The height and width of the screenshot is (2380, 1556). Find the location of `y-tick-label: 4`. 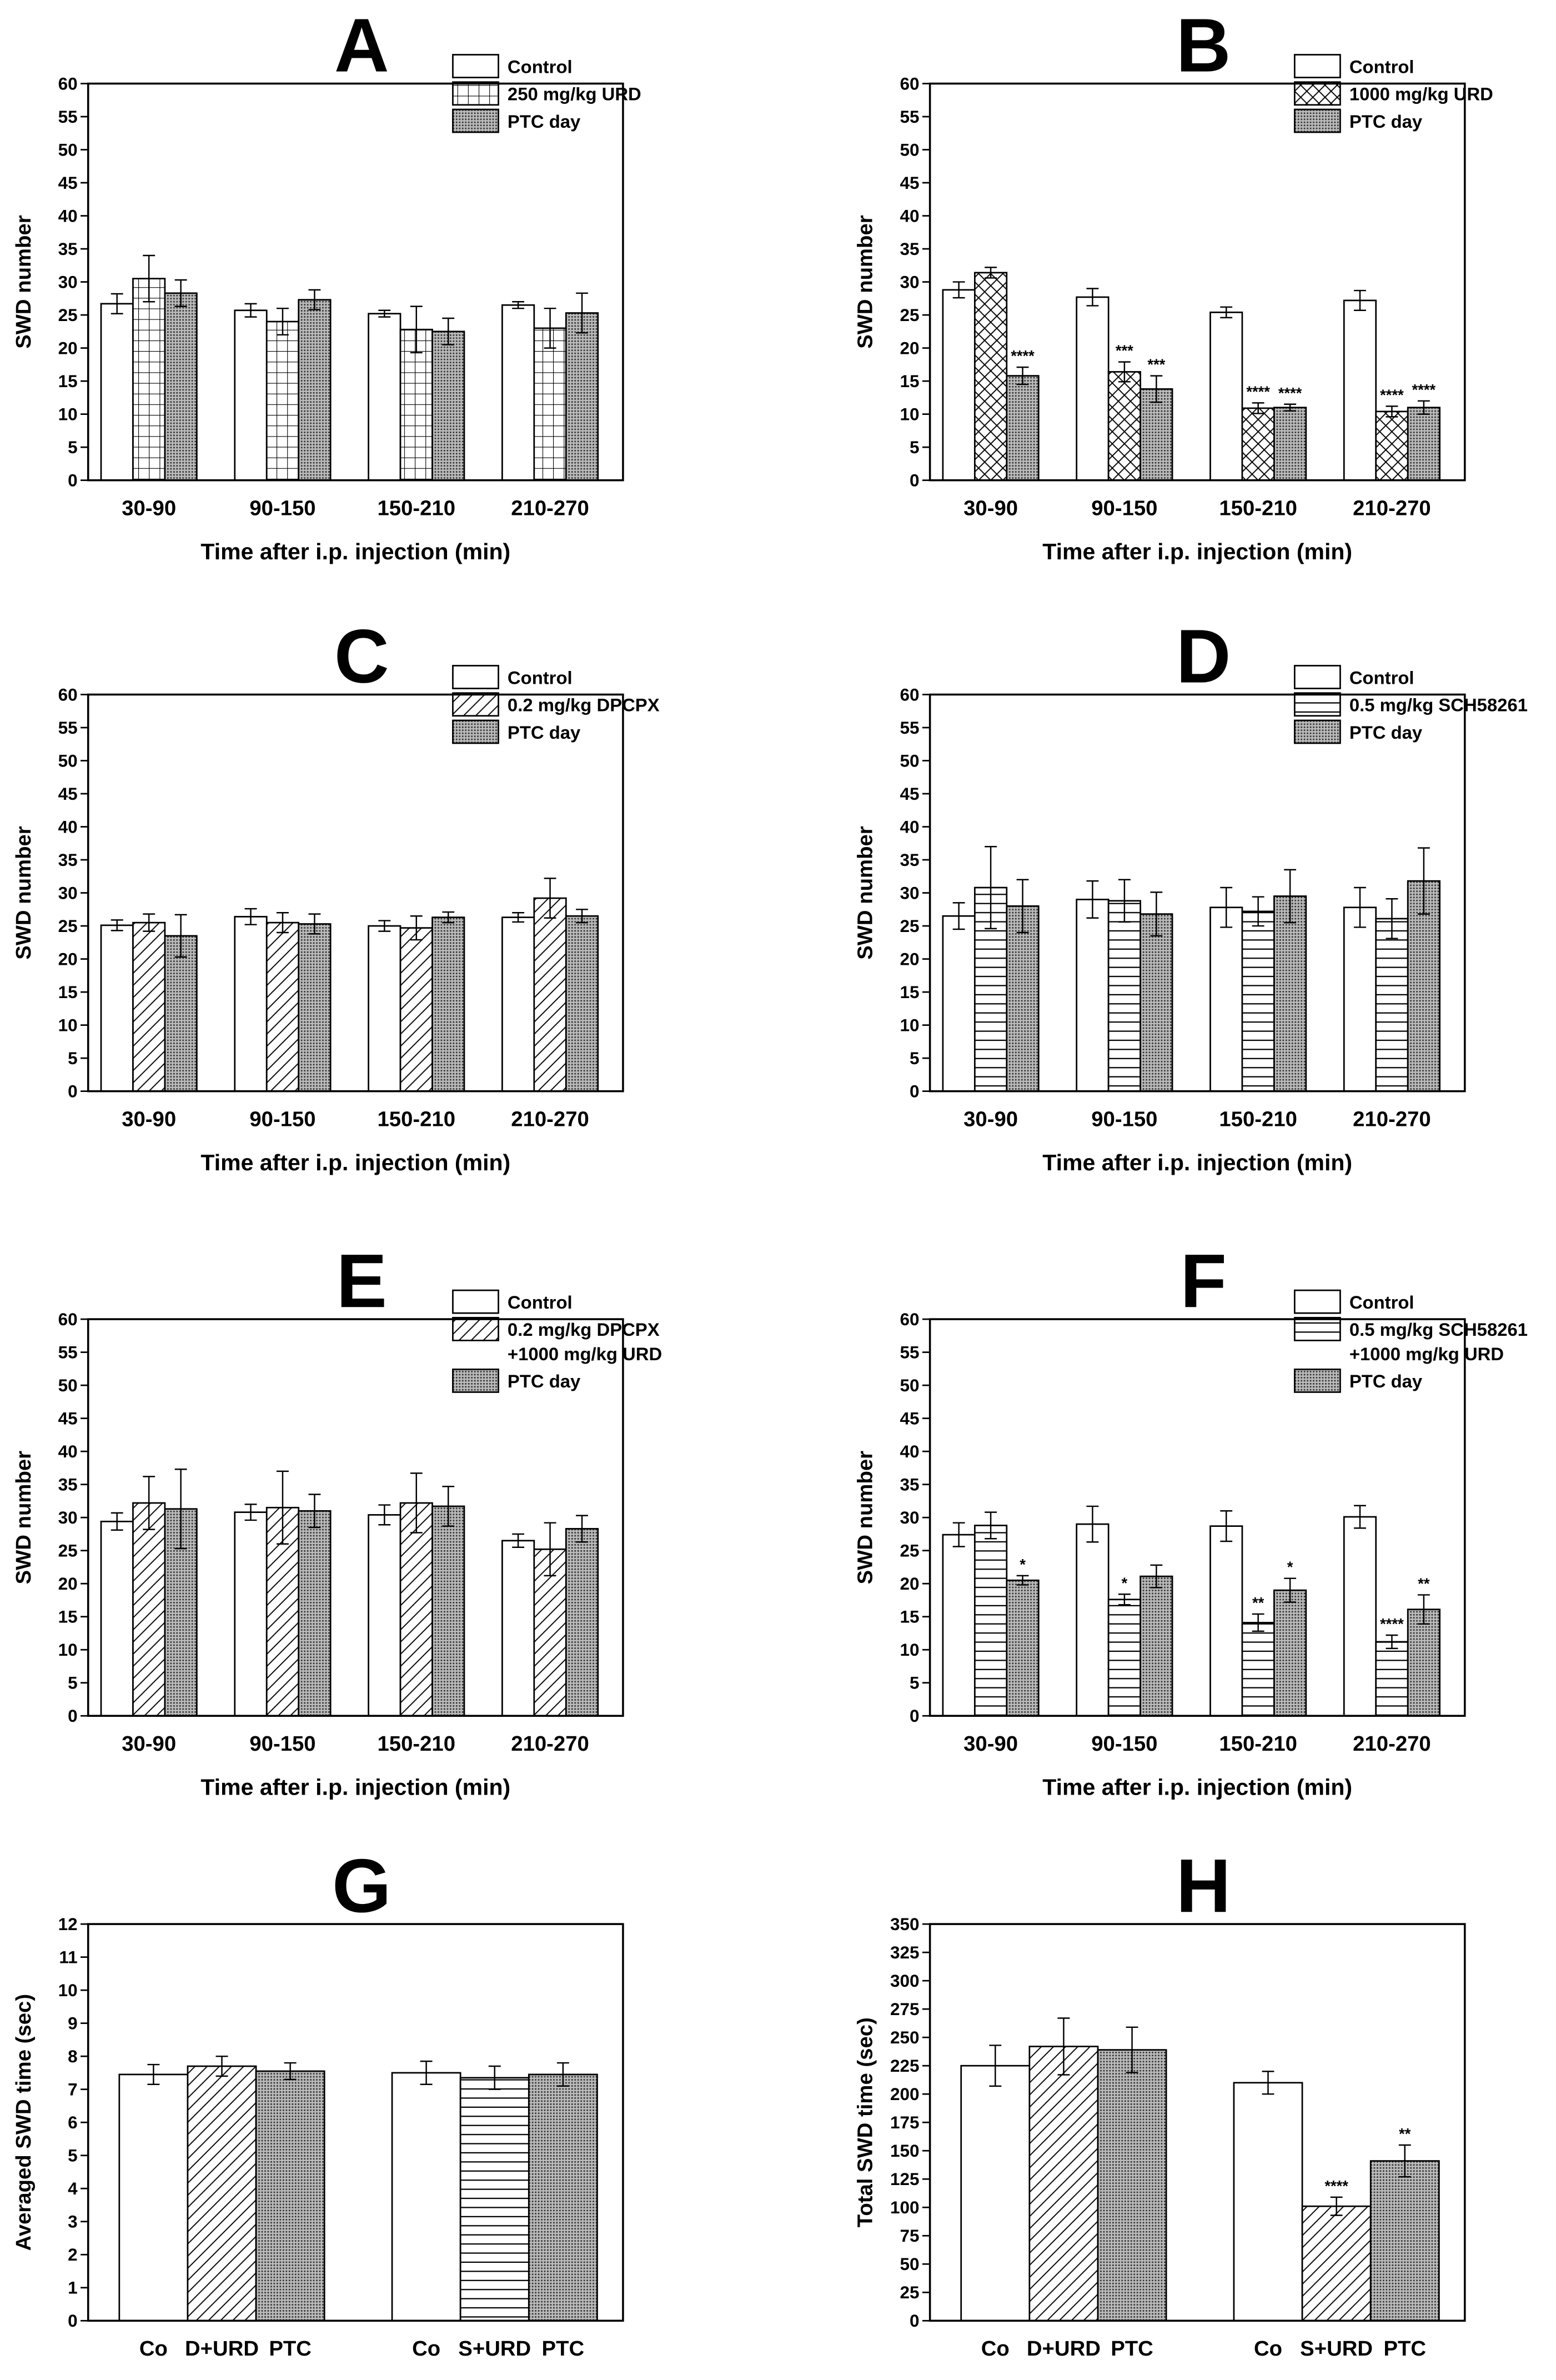

y-tick-label: 4 is located at coordinates (73, 2188).